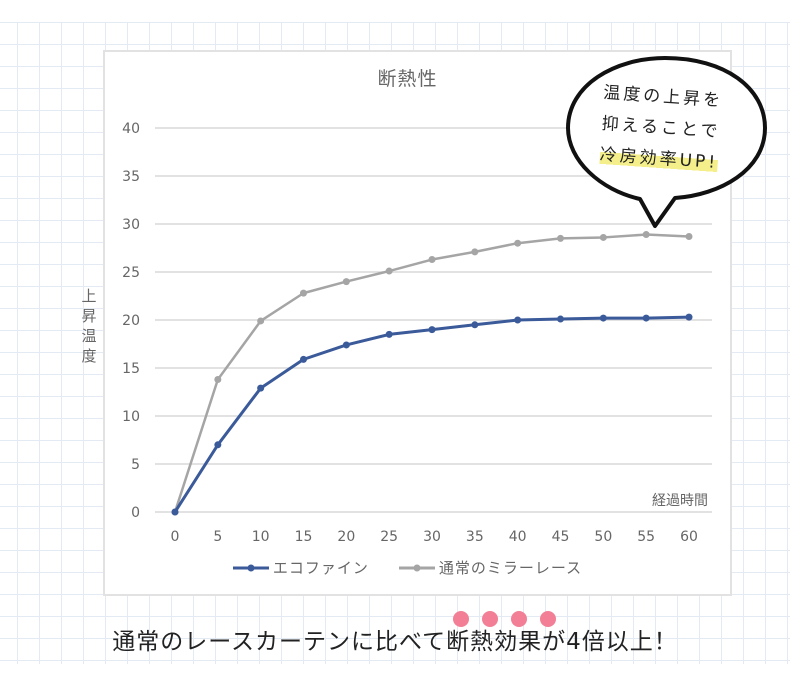 The height and width of the screenshot is (683, 790). Describe the element at coordinates (131, 369) in the screenshot. I see `y-tick-label: 15` at that location.